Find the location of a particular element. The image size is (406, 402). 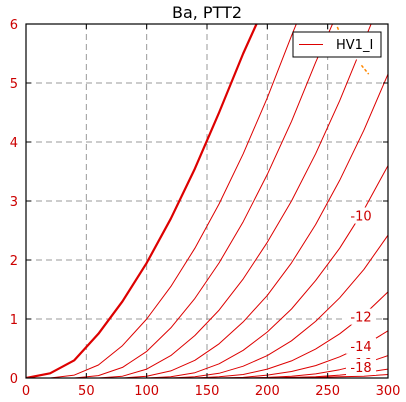

chart-title: Ba, PTT2 is located at coordinates (207, 12).